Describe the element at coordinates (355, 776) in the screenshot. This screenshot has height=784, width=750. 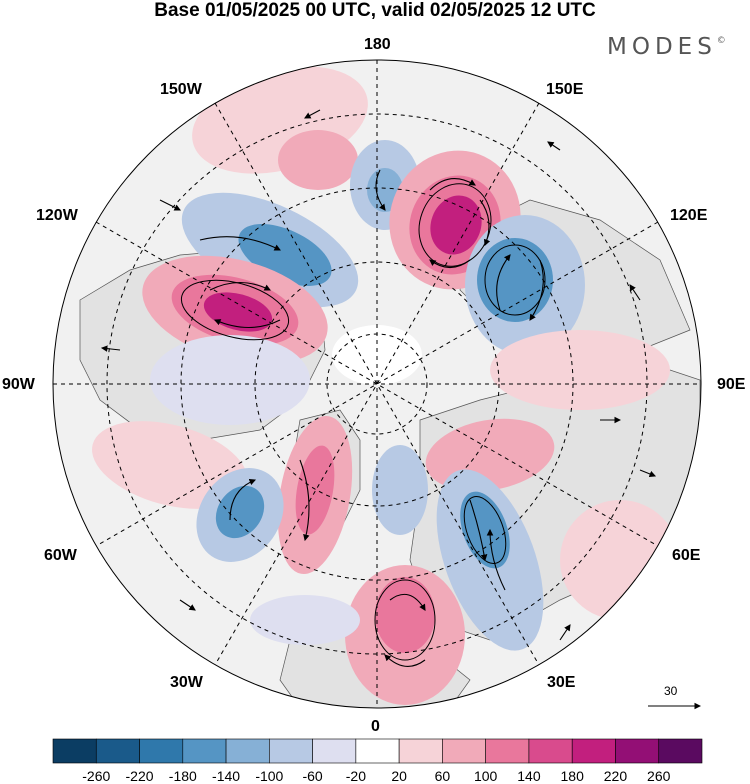
I see `colorbar-tick-label: -20` at that location.